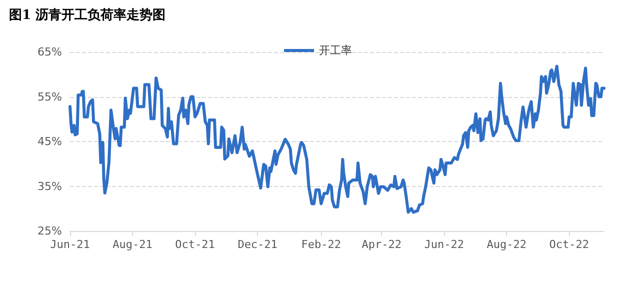  Describe the element at coordinates (50, 186) in the screenshot. I see `y-tick-label: 35%` at that location.